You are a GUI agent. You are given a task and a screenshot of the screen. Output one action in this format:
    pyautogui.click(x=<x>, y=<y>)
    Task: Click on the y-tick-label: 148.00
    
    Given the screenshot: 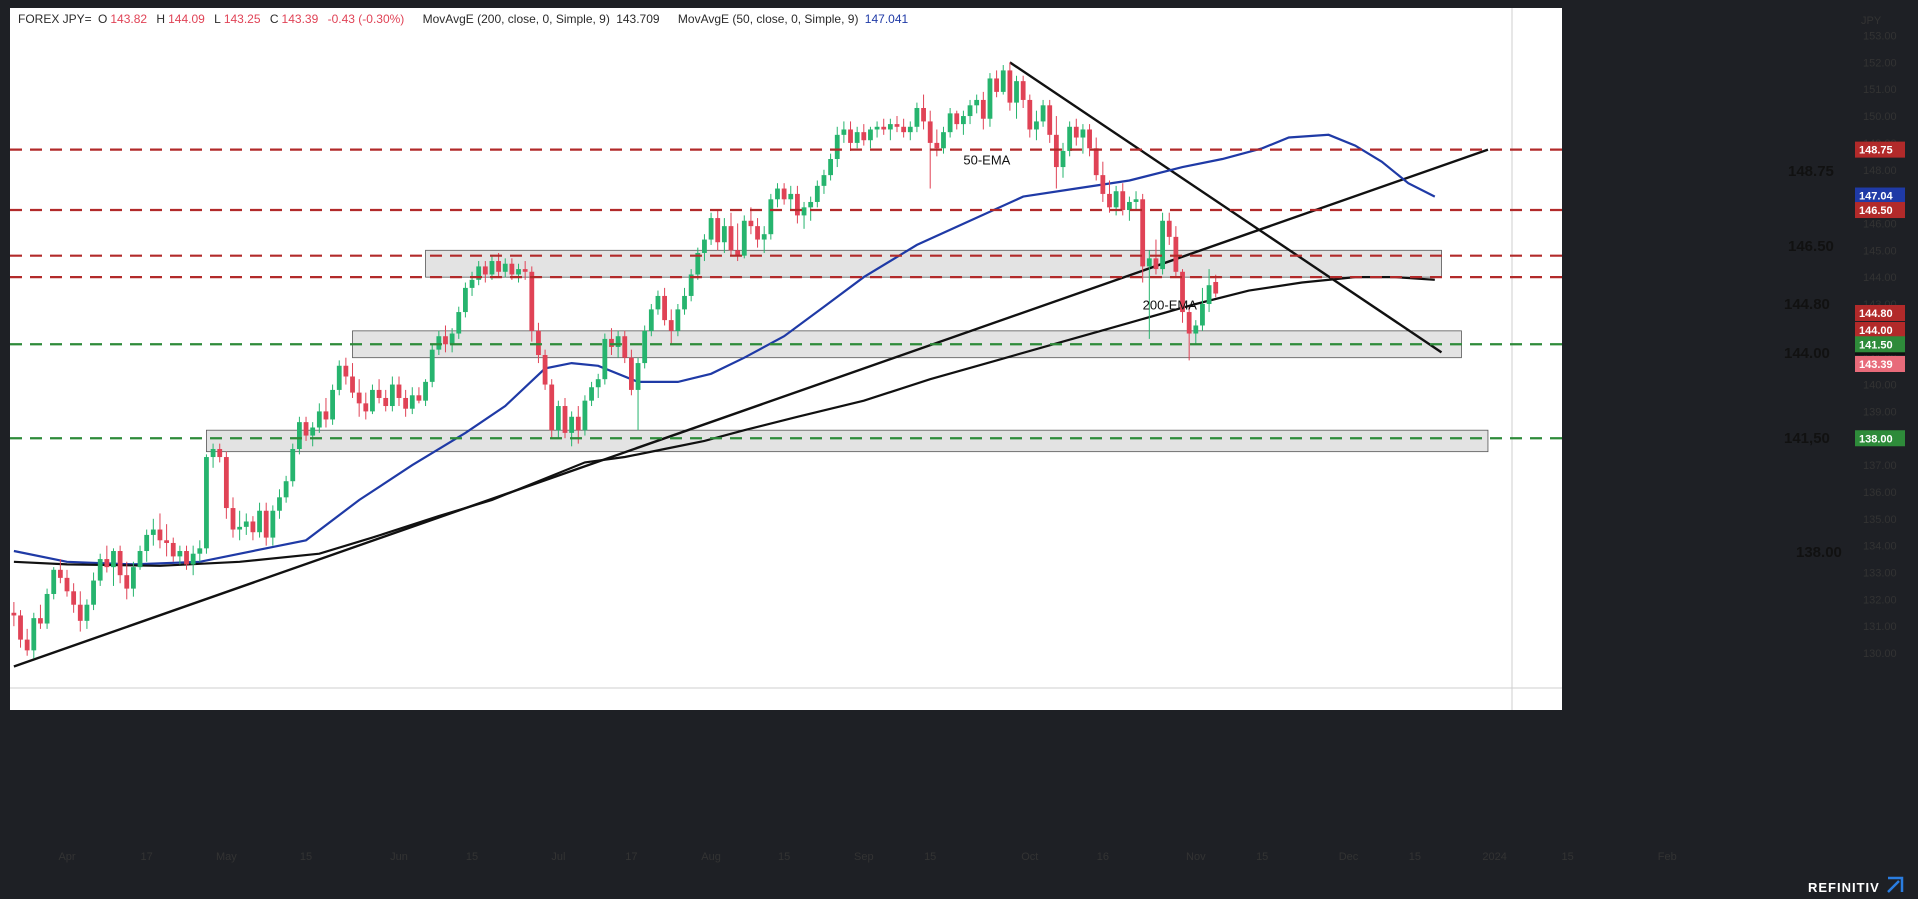 What is the action you would take?
    pyautogui.click(x=1880, y=171)
    